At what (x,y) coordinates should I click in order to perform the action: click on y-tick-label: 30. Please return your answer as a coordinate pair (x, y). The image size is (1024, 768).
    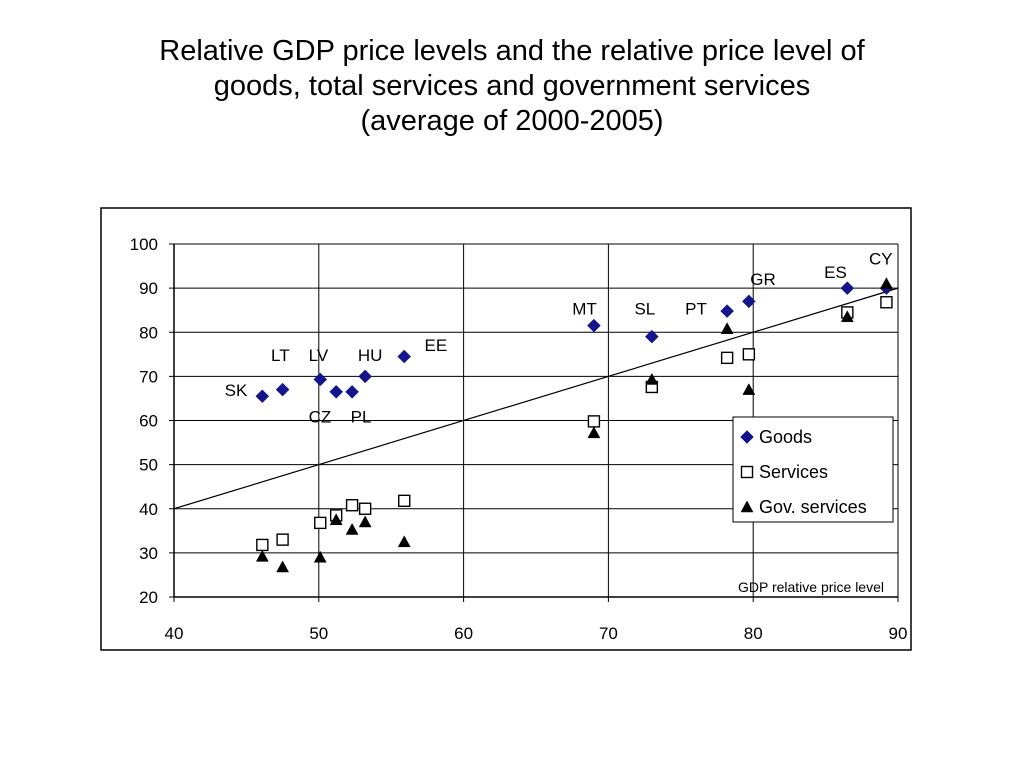
    Looking at the image, I should click on (148, 553).